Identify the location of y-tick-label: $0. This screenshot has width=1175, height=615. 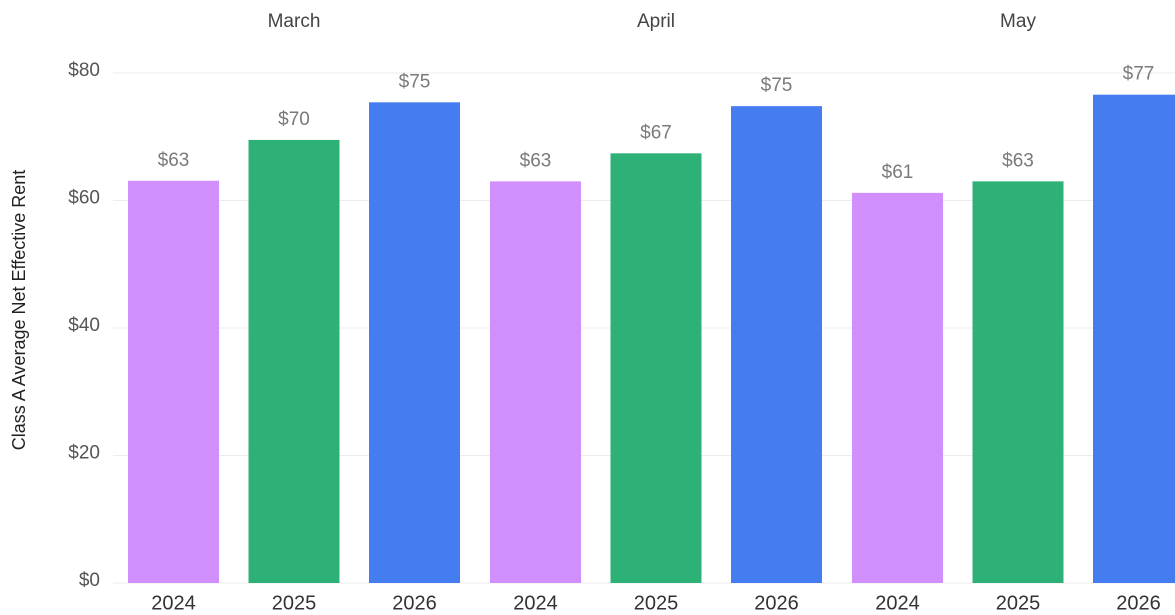
(89, 580).